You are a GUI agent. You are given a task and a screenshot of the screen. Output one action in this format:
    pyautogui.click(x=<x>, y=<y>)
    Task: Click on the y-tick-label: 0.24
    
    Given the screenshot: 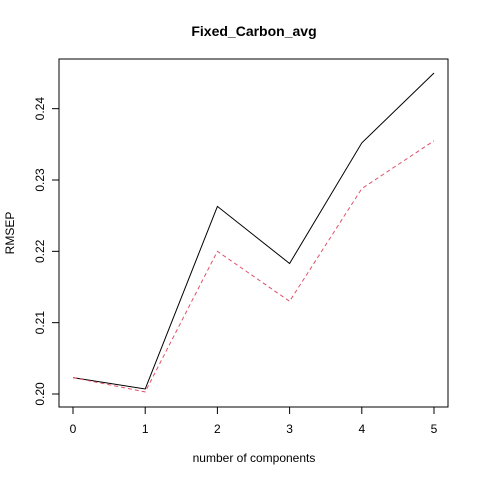 What is the action you would take?
    pyautogui.click(x=40, y=109)
    